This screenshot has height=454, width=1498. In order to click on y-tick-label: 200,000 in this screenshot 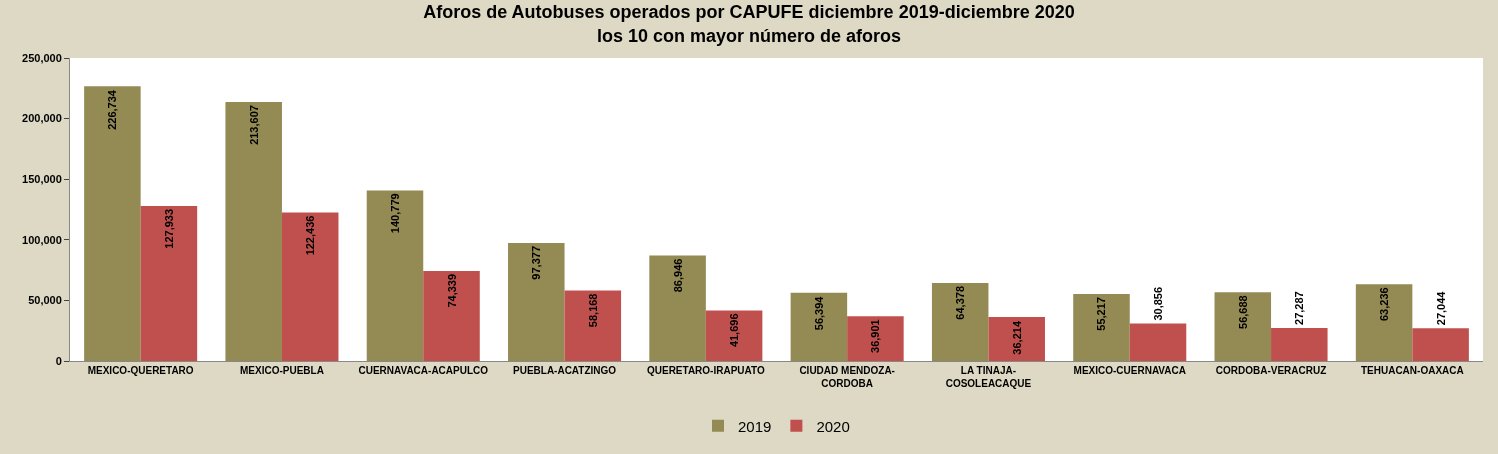, I will do `click(42, 118)`.